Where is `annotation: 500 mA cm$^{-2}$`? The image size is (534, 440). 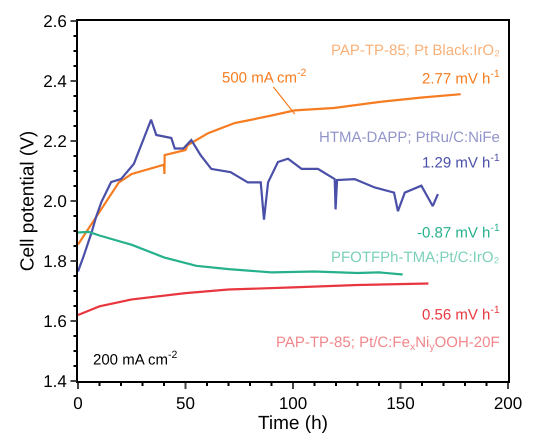
annotation: 500 mA cm$^{-2}$ is located at coordinates (264, 76).